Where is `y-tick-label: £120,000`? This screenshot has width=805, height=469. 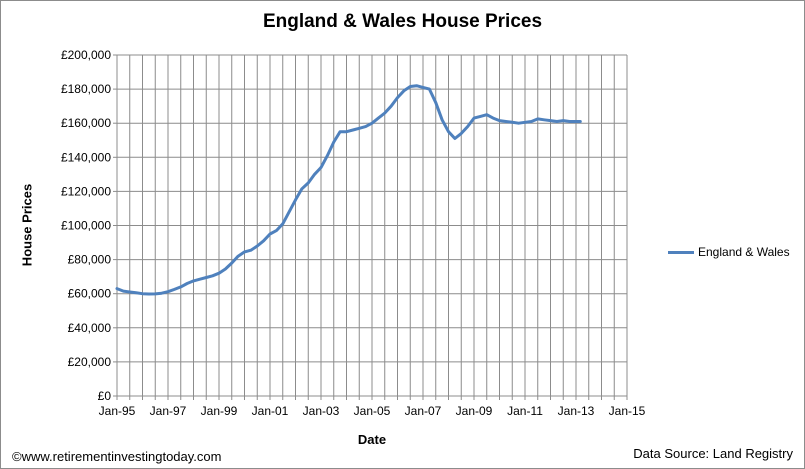 y-tick-label: £120,000 is located at coordinates (86, 191).